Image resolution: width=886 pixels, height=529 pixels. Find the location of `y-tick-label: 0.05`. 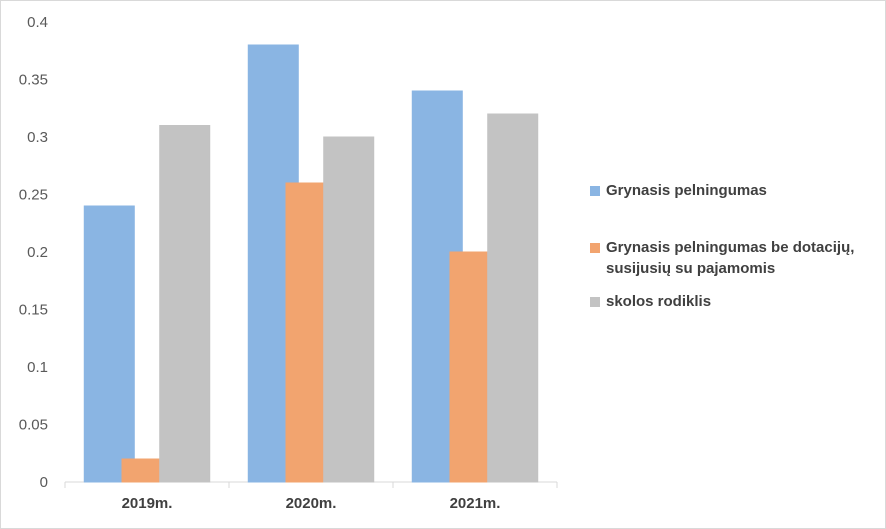

y-tick-label: 0.05 is located at coordinates (33, 425).